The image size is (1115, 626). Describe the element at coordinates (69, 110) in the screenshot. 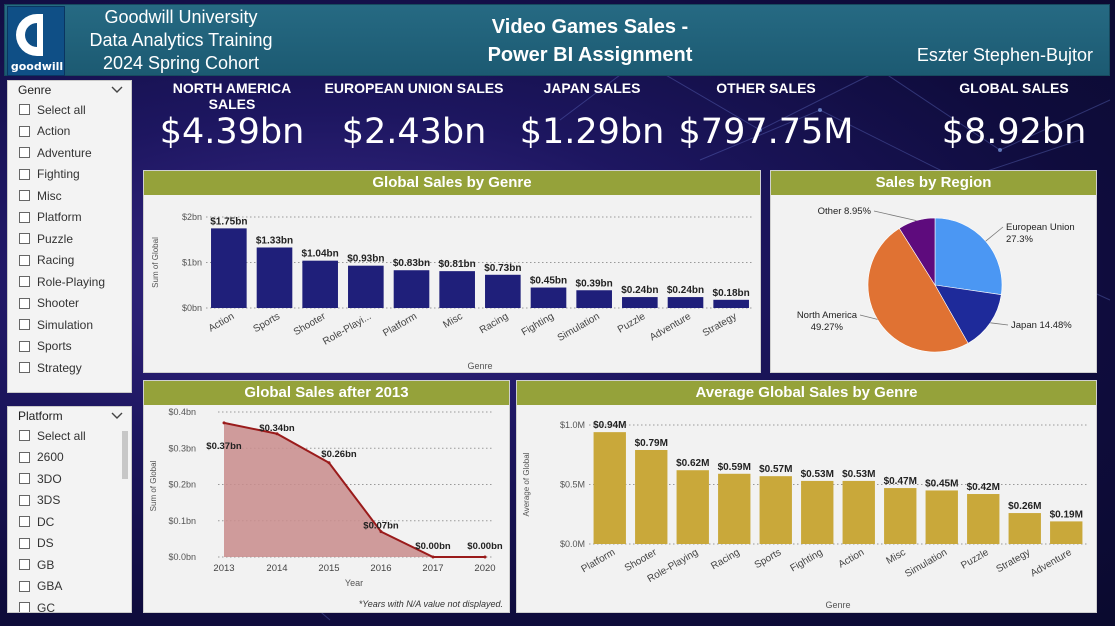

I see `genre-slicer-item: Select all` at that location.